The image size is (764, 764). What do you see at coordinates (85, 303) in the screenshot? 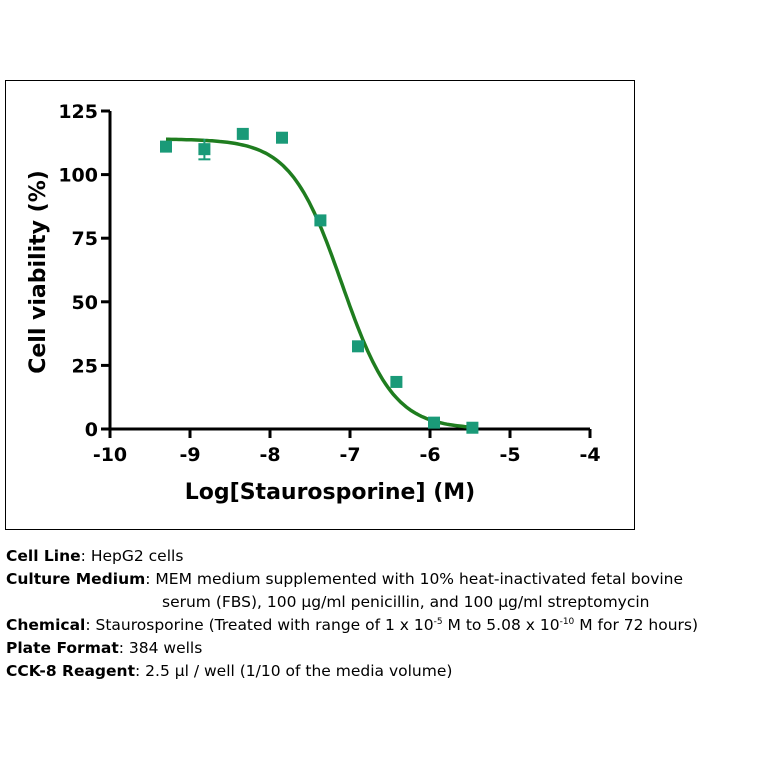
I see `y-tick-label: 50` at bounding box center [85, 303].